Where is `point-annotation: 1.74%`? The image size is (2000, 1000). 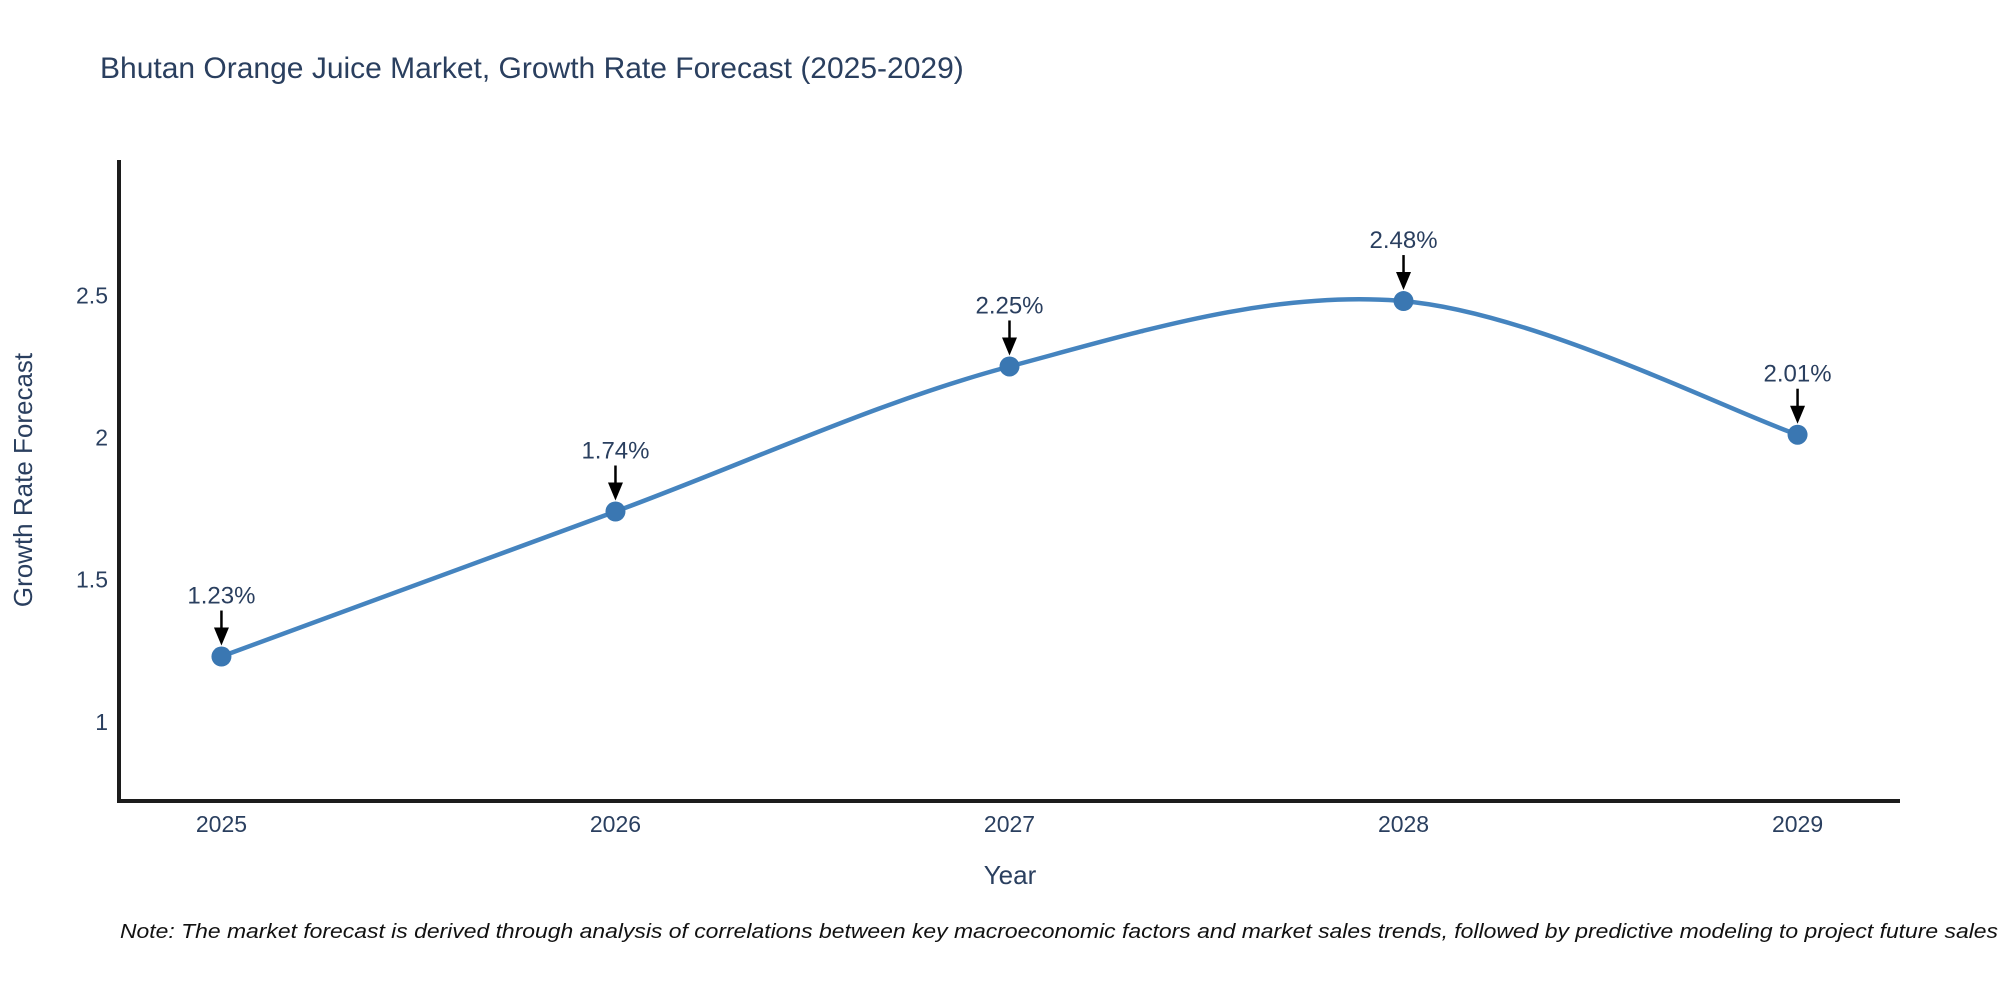
point-annotation: 1.74% is located at coordinates (615, 469).